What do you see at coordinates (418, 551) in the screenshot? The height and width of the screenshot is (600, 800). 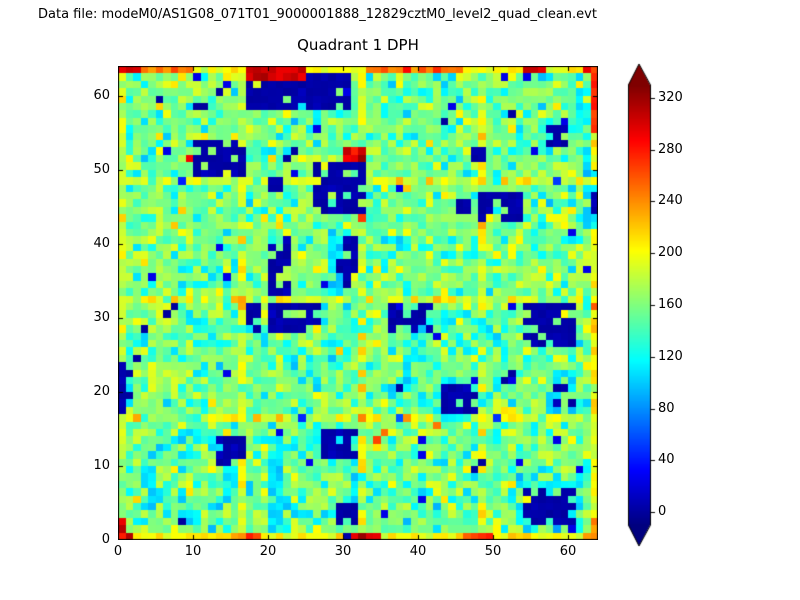 I see `x-tick-label: 40` at bounding box center [418, 551].